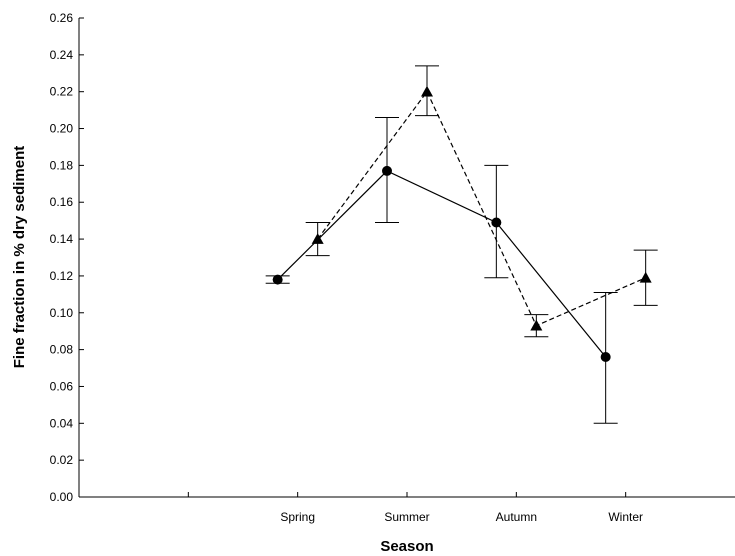  Describe the element at coordinates (62, 129) in the screenshot. I see `y-tick-label: 0.20` at that location.